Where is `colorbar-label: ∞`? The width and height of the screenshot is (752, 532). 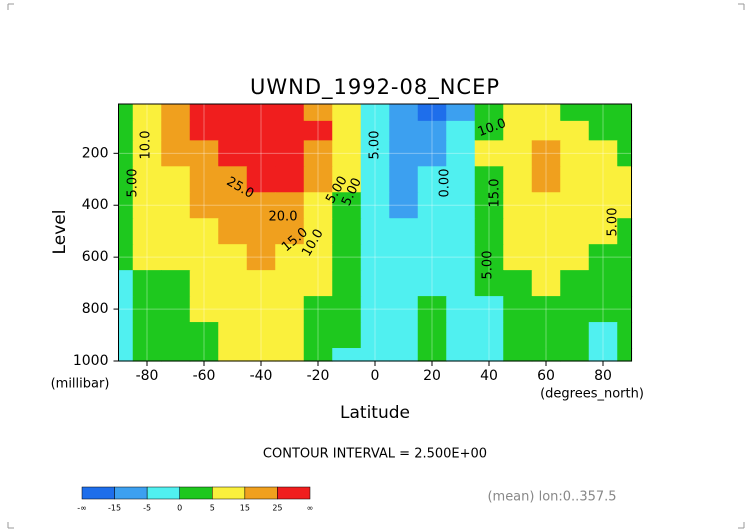
colorbar-label: ∞ is located at coordinates (310, 508).